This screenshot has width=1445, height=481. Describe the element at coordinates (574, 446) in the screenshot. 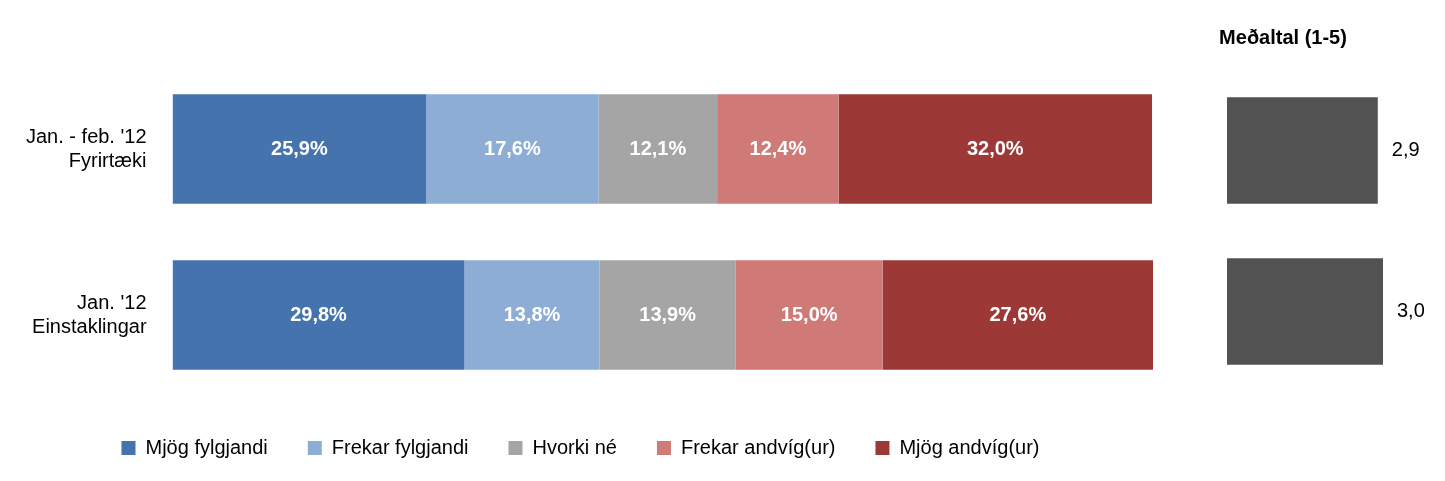

I see `legend-label: Hvorki né` at that location.